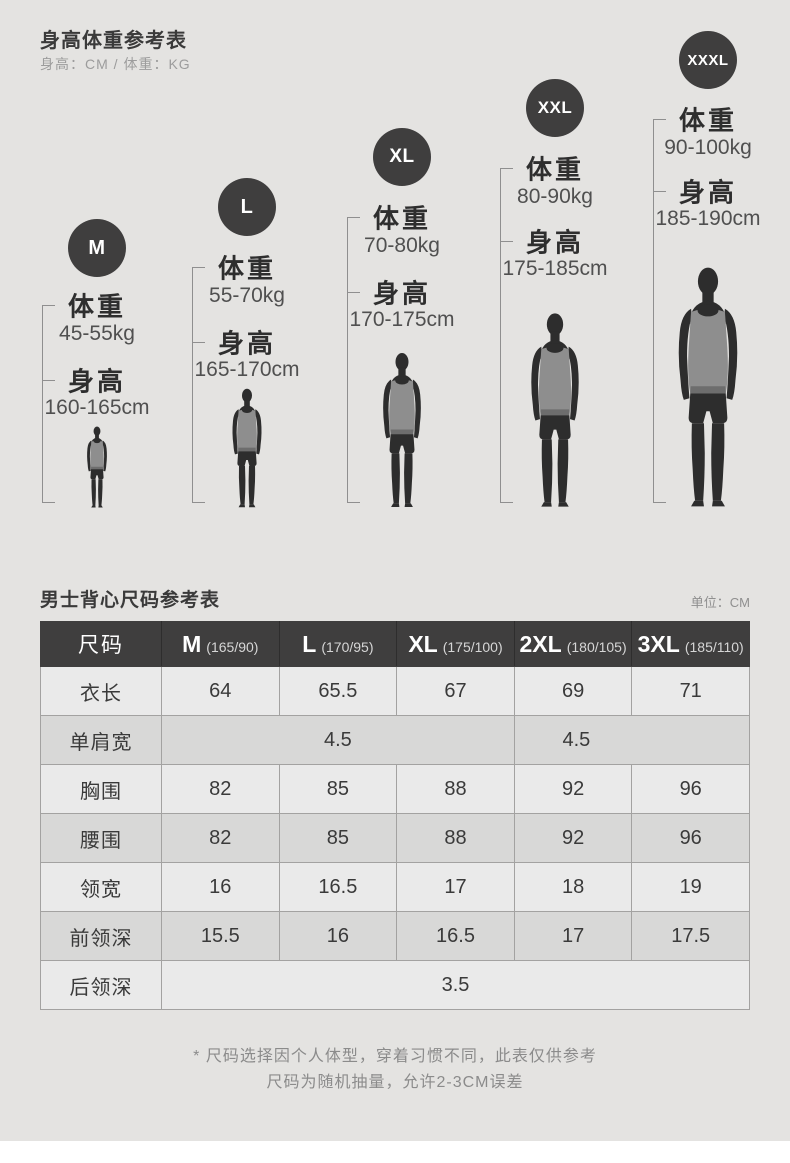 Image resolution: width=790 pixels, height=1163 pixels. Describe the element at coordinates (101, 644) in the screenshot. I see `header-corner: 尺码` at that location.